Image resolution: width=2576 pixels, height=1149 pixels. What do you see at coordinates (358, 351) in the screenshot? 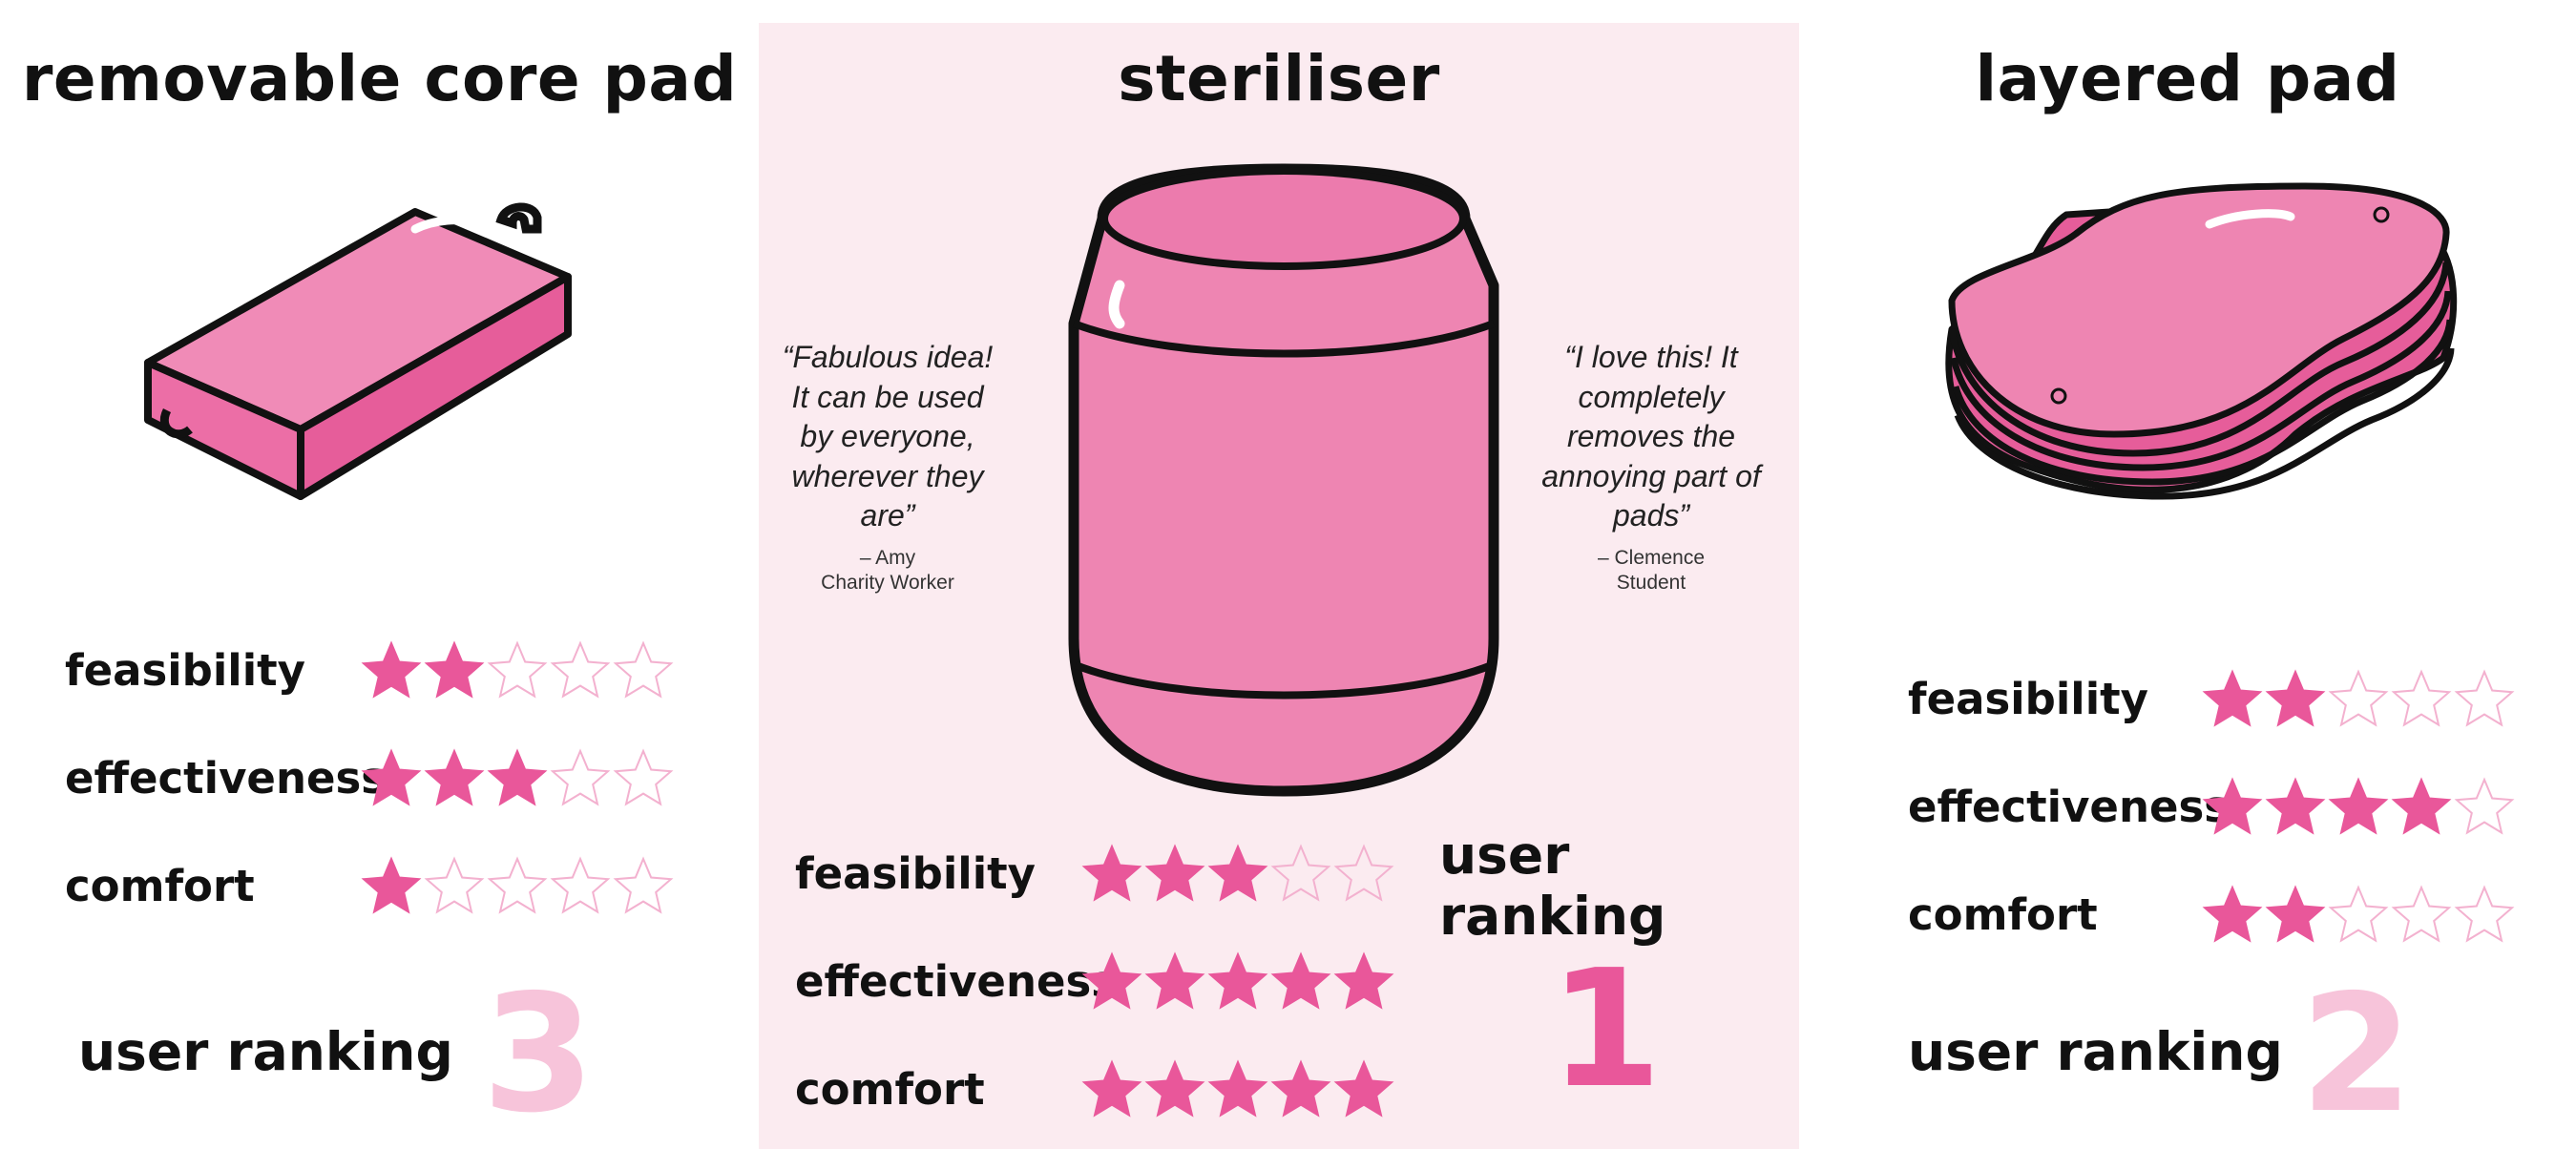
I see `removable-core-pad-icon` at bounding box center [358, 351].